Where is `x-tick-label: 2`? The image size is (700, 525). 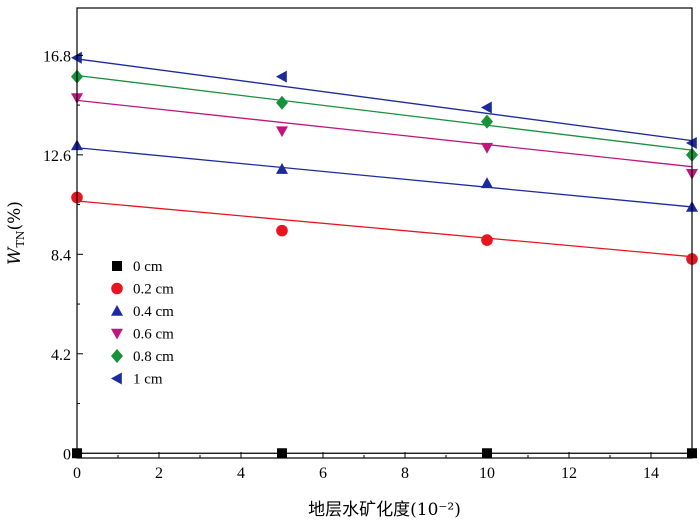
x-tick-label: 2 is located at coordinates (159, 473).